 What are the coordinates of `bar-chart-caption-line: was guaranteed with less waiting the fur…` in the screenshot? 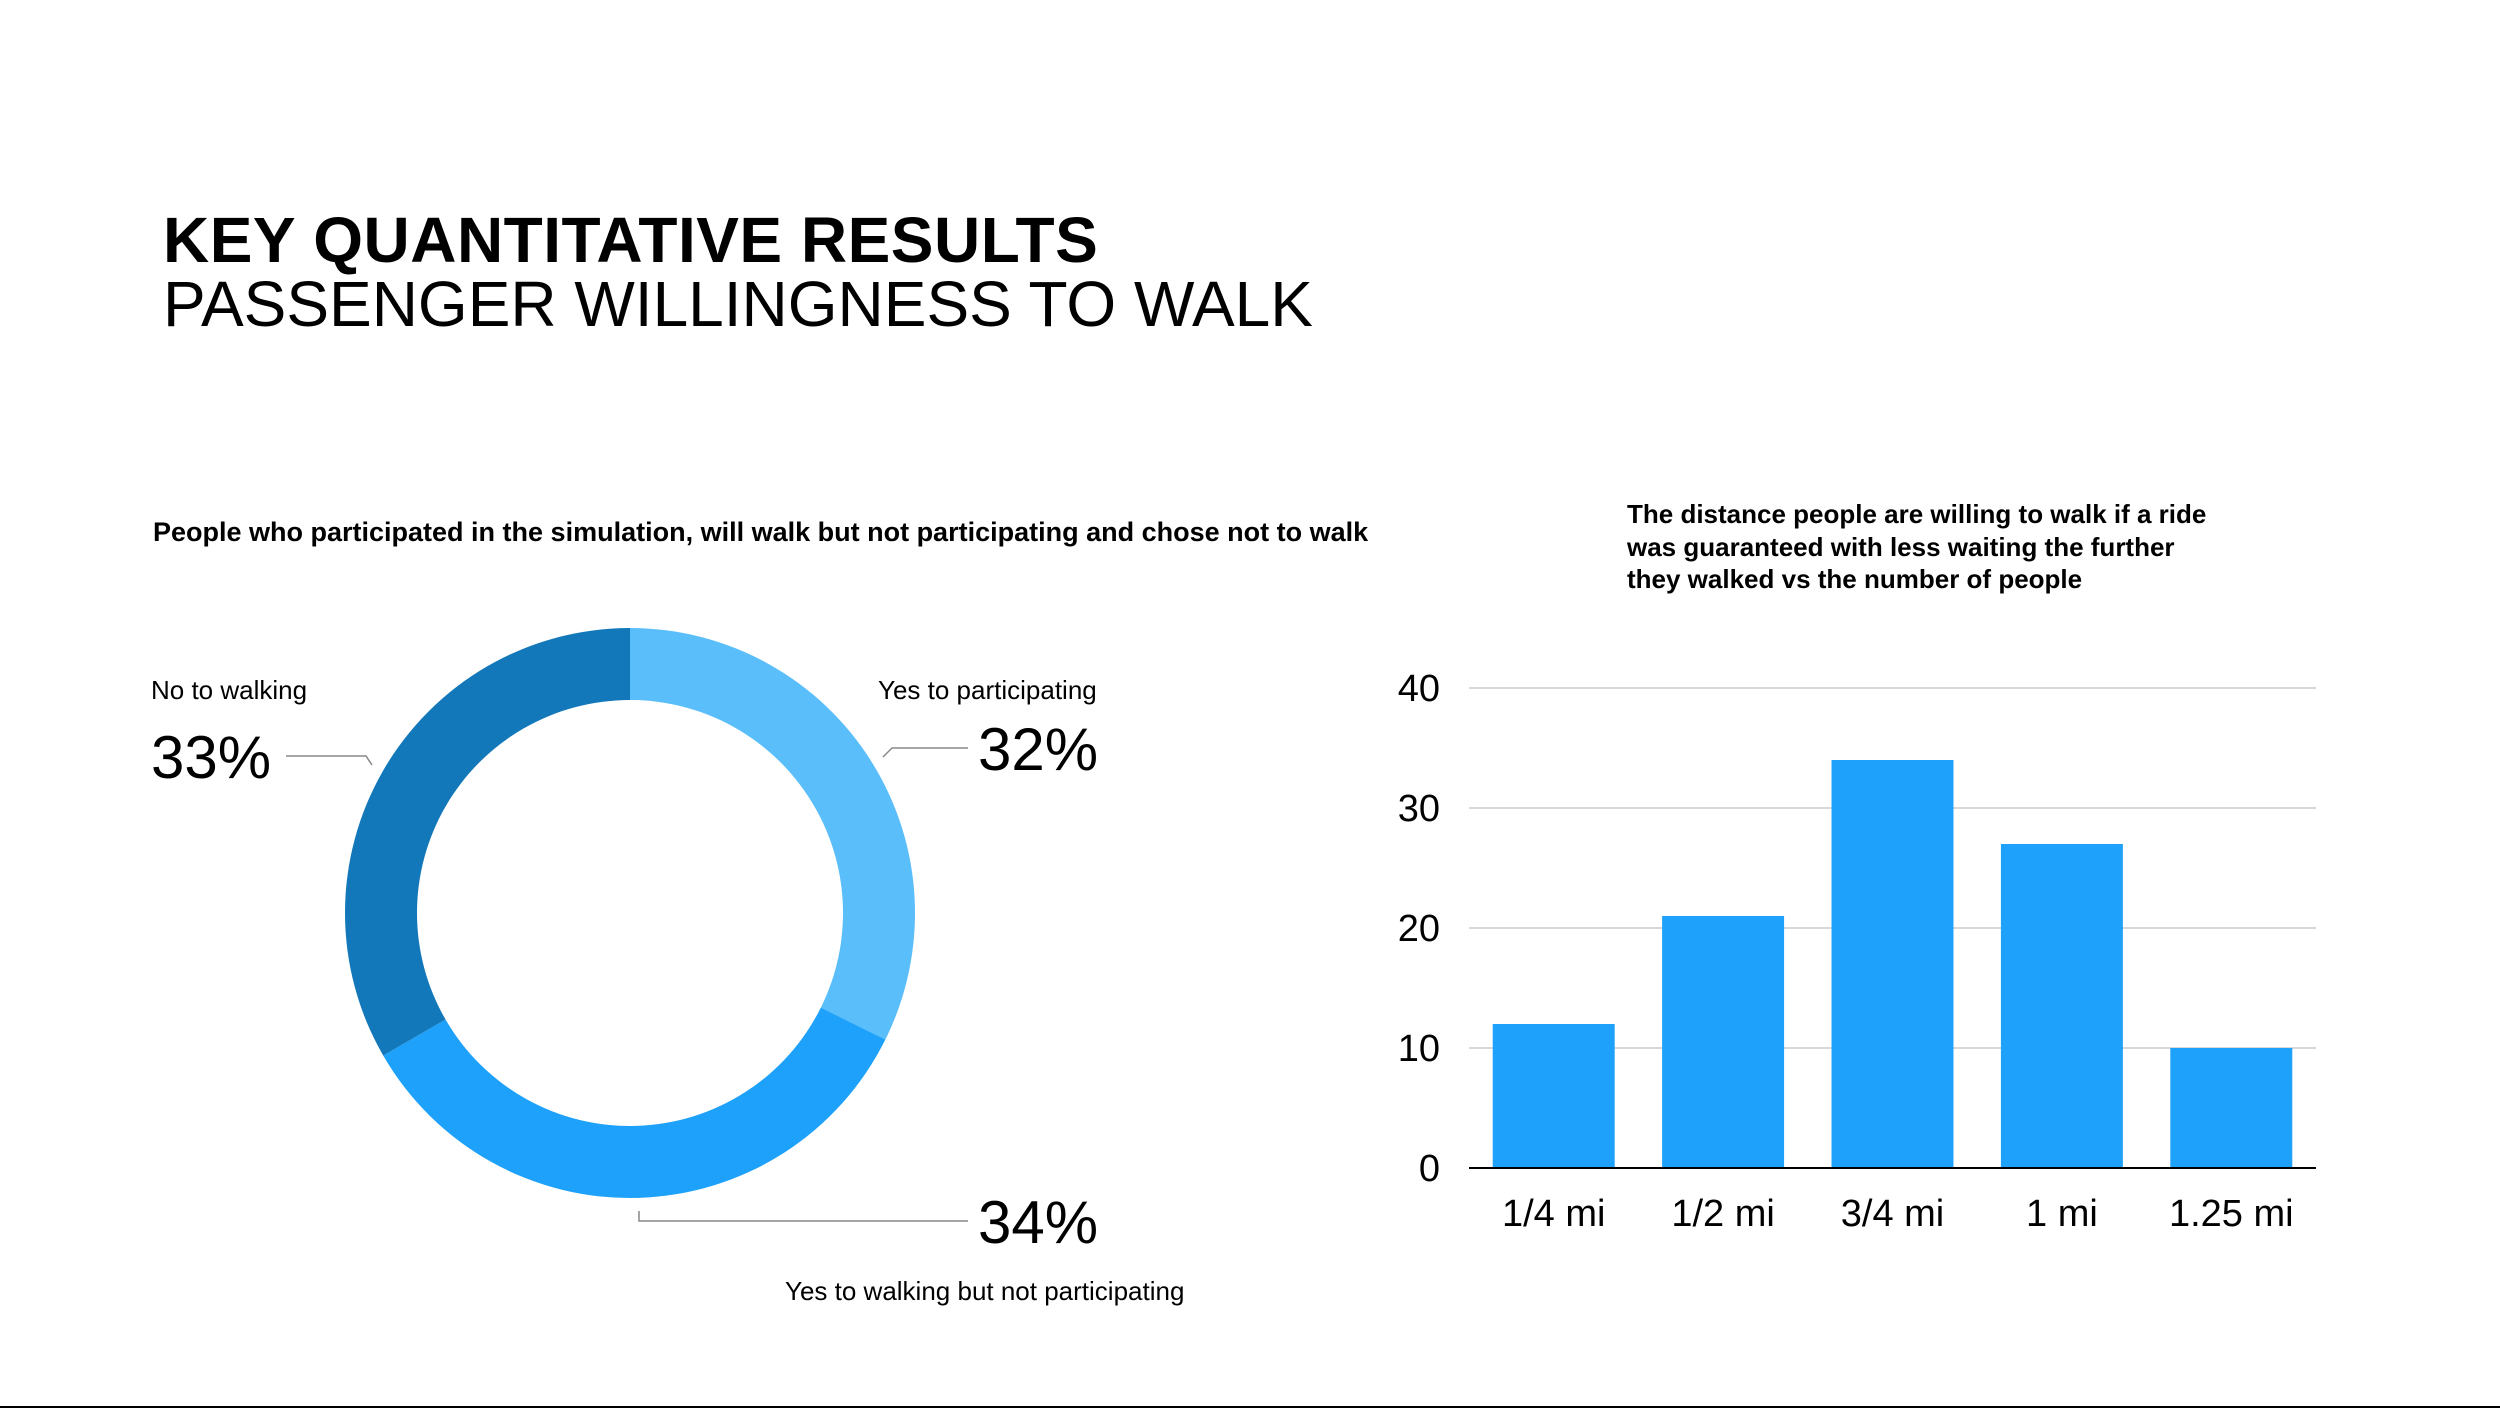 It's located at (1901, 546).